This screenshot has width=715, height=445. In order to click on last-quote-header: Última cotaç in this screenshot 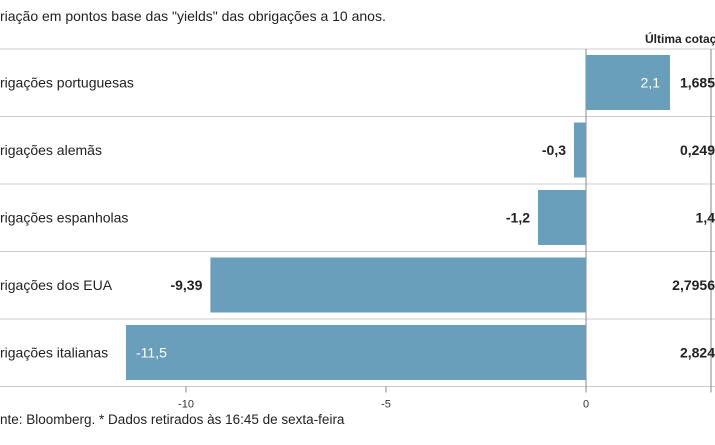, I will do `click(680, 39)`.